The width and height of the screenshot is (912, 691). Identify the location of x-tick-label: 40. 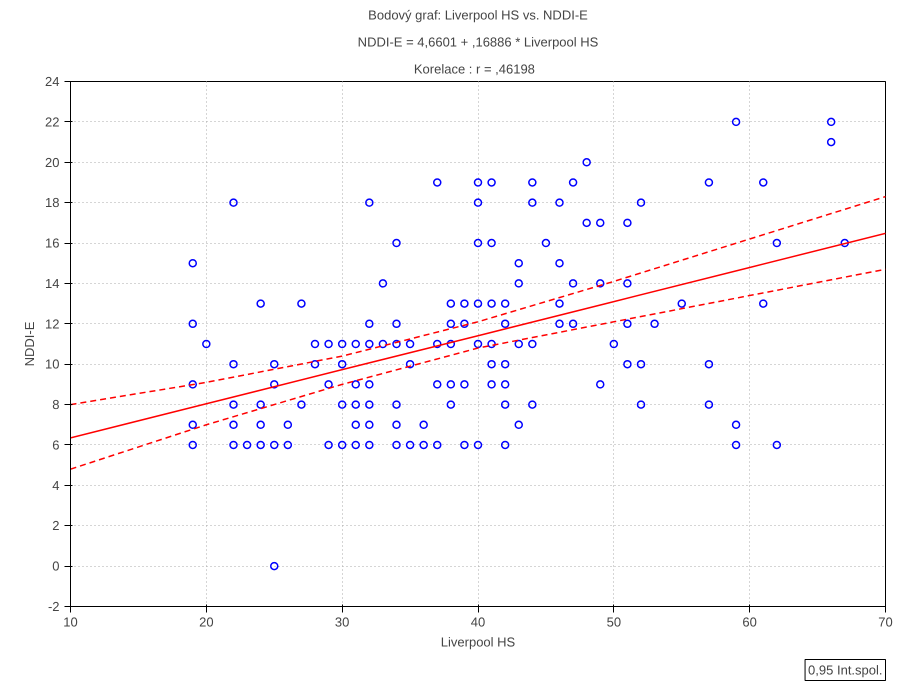
(478, 622).